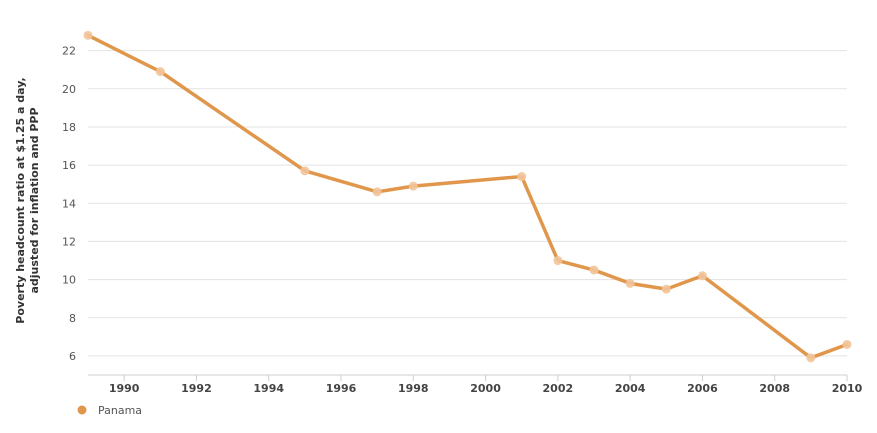  What do you see at coordinates (34, 200) in the screenshot?
I see `y-axis-label-line: adjusted for inflation and PPP` at bounding box center [34, 200].